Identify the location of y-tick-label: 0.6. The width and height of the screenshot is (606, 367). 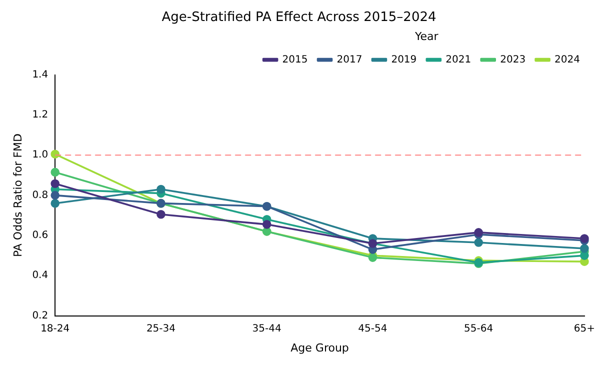
(40, 236).